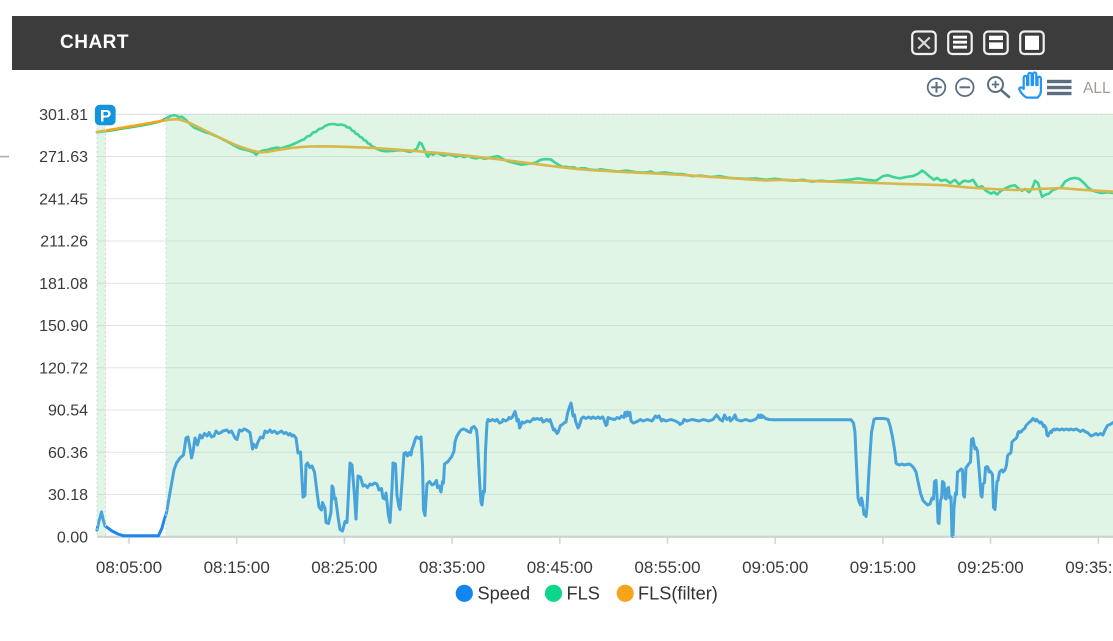 Image resolution: width=1113 pixels, height=641 pixels. What do you see at coordinates (63, 115) in the screenshot?
I see `svg-text: 301.81` at bounding box center [63, 115].